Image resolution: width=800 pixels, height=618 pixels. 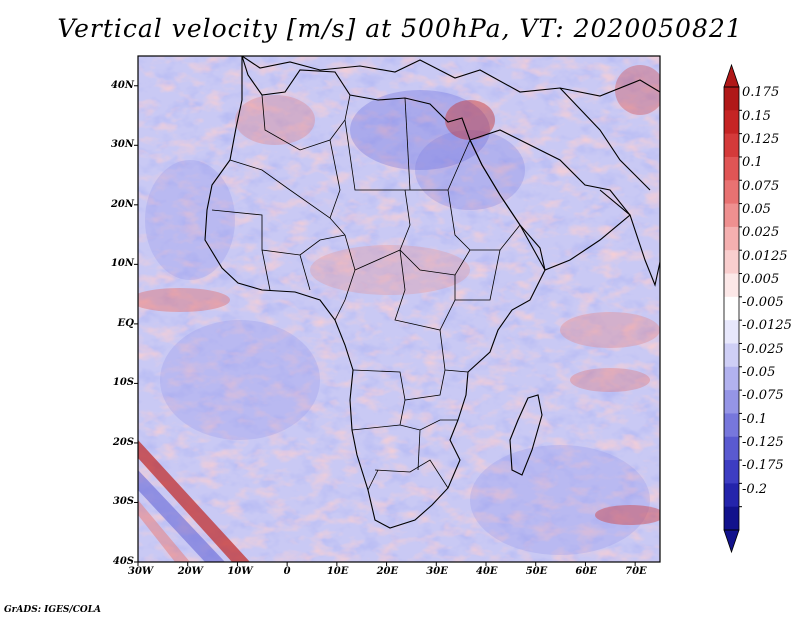 I want to click on colorbar-label: 0.075, so click(x=761, y=186).